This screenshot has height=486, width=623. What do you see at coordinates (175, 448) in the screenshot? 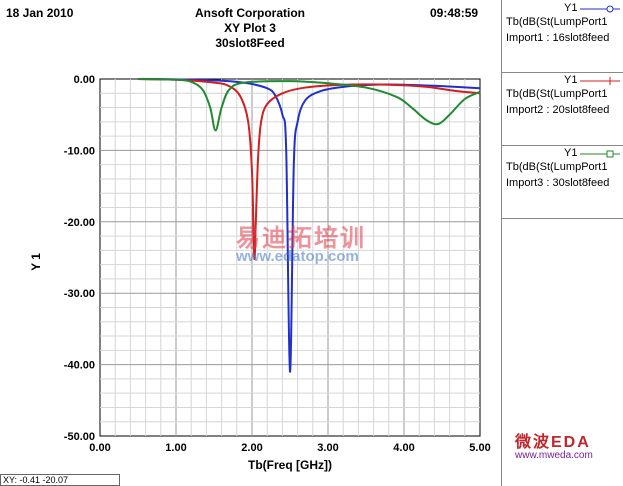
I see `x-tick-label: 1.00` at bounding box center [175, 448].